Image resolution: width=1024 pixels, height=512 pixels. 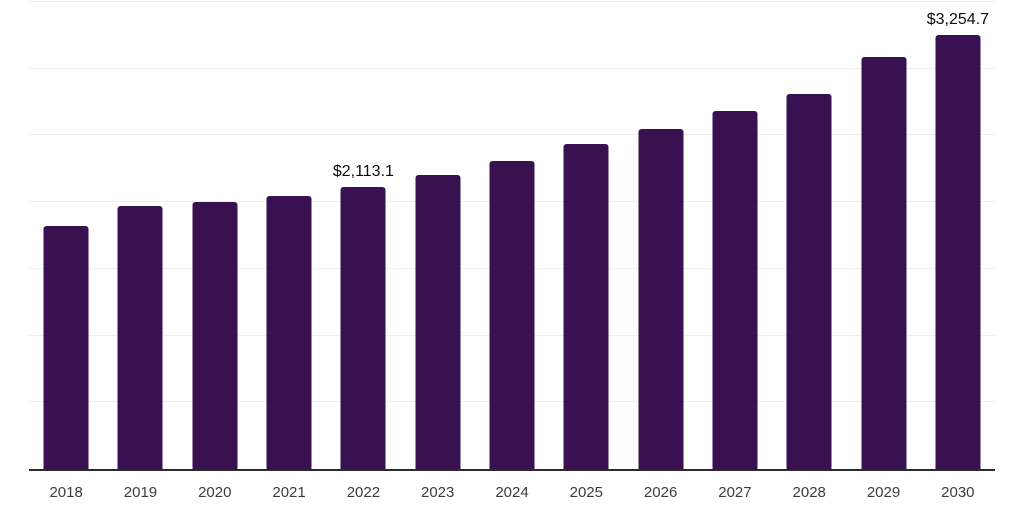 I want to click on bar-2018, so click(x=66, y=347).